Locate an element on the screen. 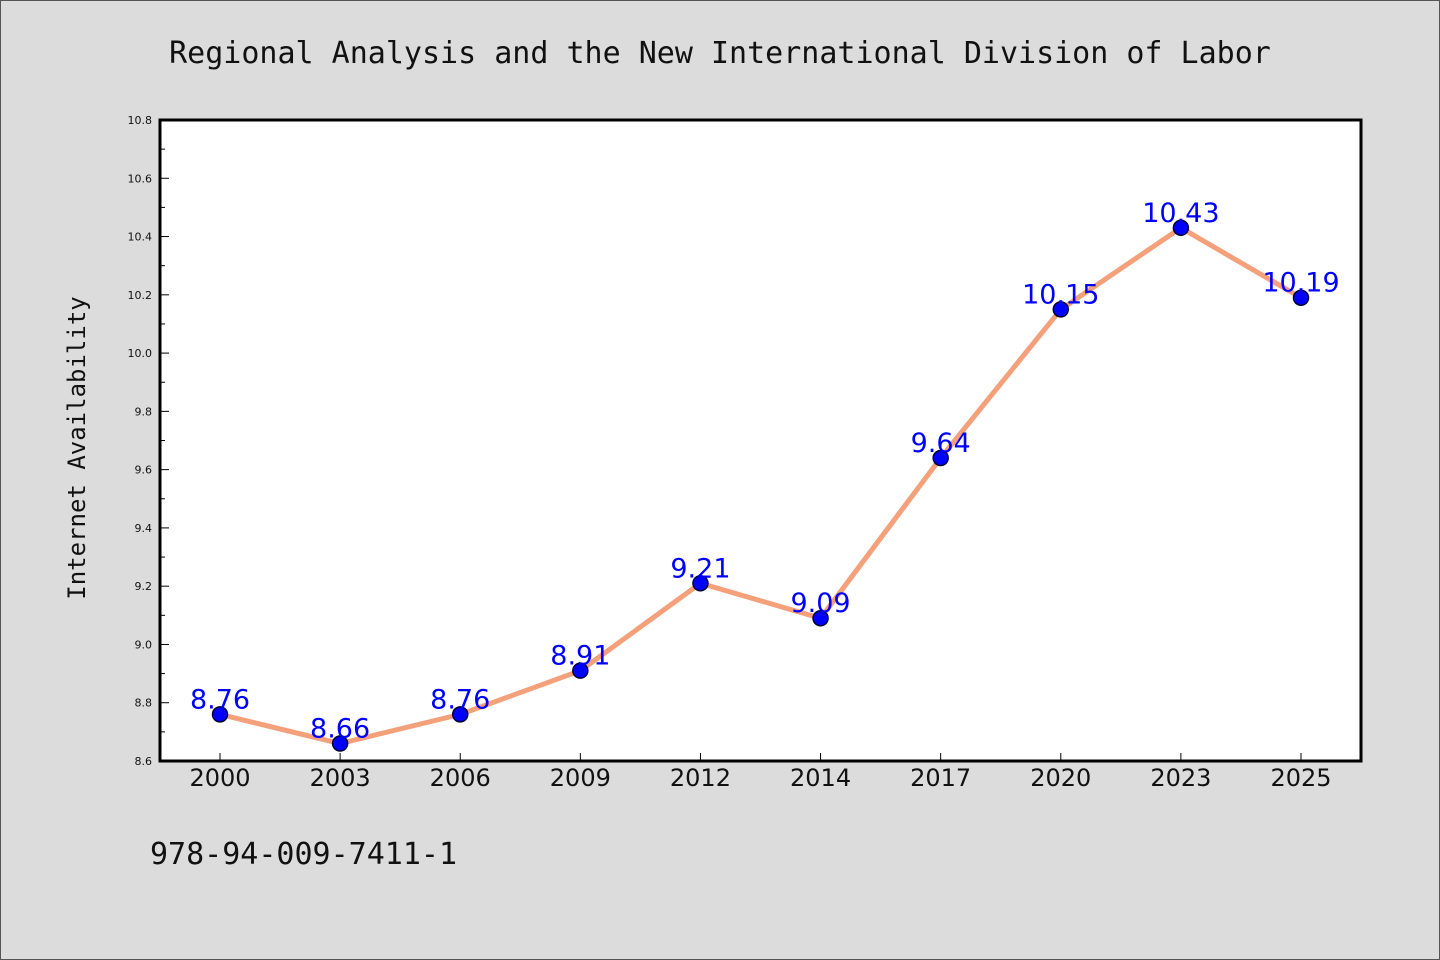  x-tick-label: 2017 is located at coordinates (940, 778).